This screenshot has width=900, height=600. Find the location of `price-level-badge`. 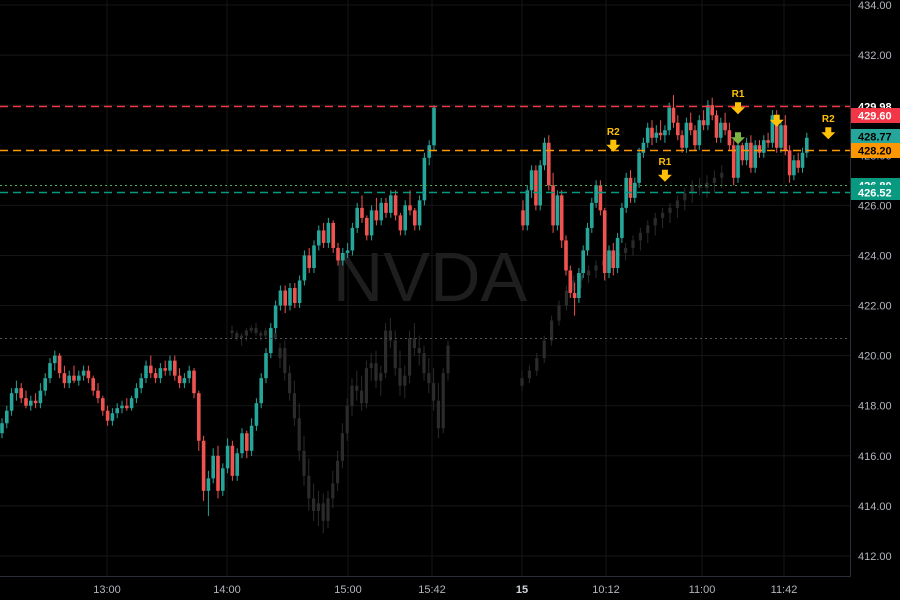

price-level-badge is located at coordinates (875, 115).